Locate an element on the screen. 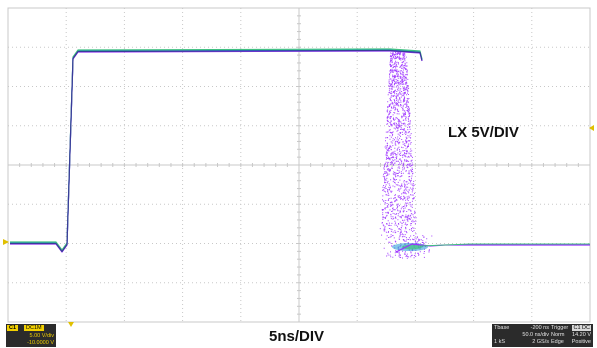 This screenshot has height=348, width=597. timebase-info: Tbase -200 ns 50.0 ns/div 1 kS 2 GS/s is located at coordinates (521, 335).